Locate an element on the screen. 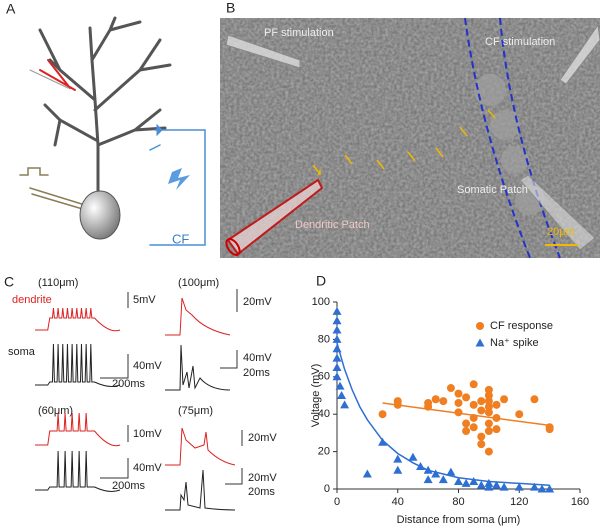 The image size is (600, 527). pf-label: PF stimulation is located at coordinates (299, 33).